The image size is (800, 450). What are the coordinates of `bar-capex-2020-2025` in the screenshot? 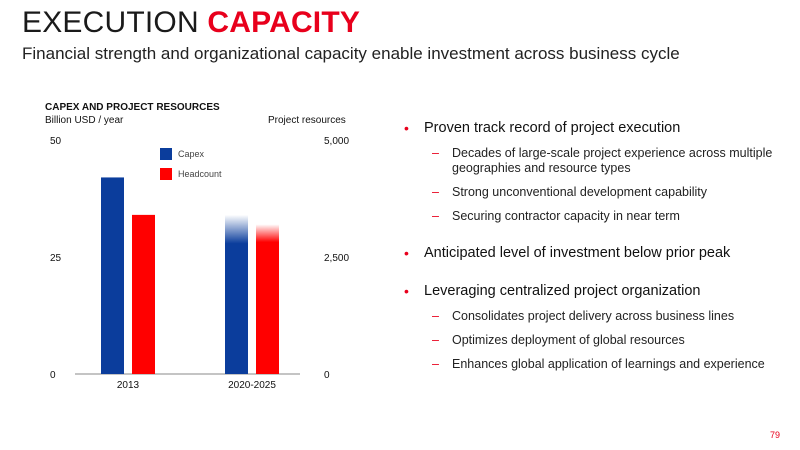 It's located at (236, 294).